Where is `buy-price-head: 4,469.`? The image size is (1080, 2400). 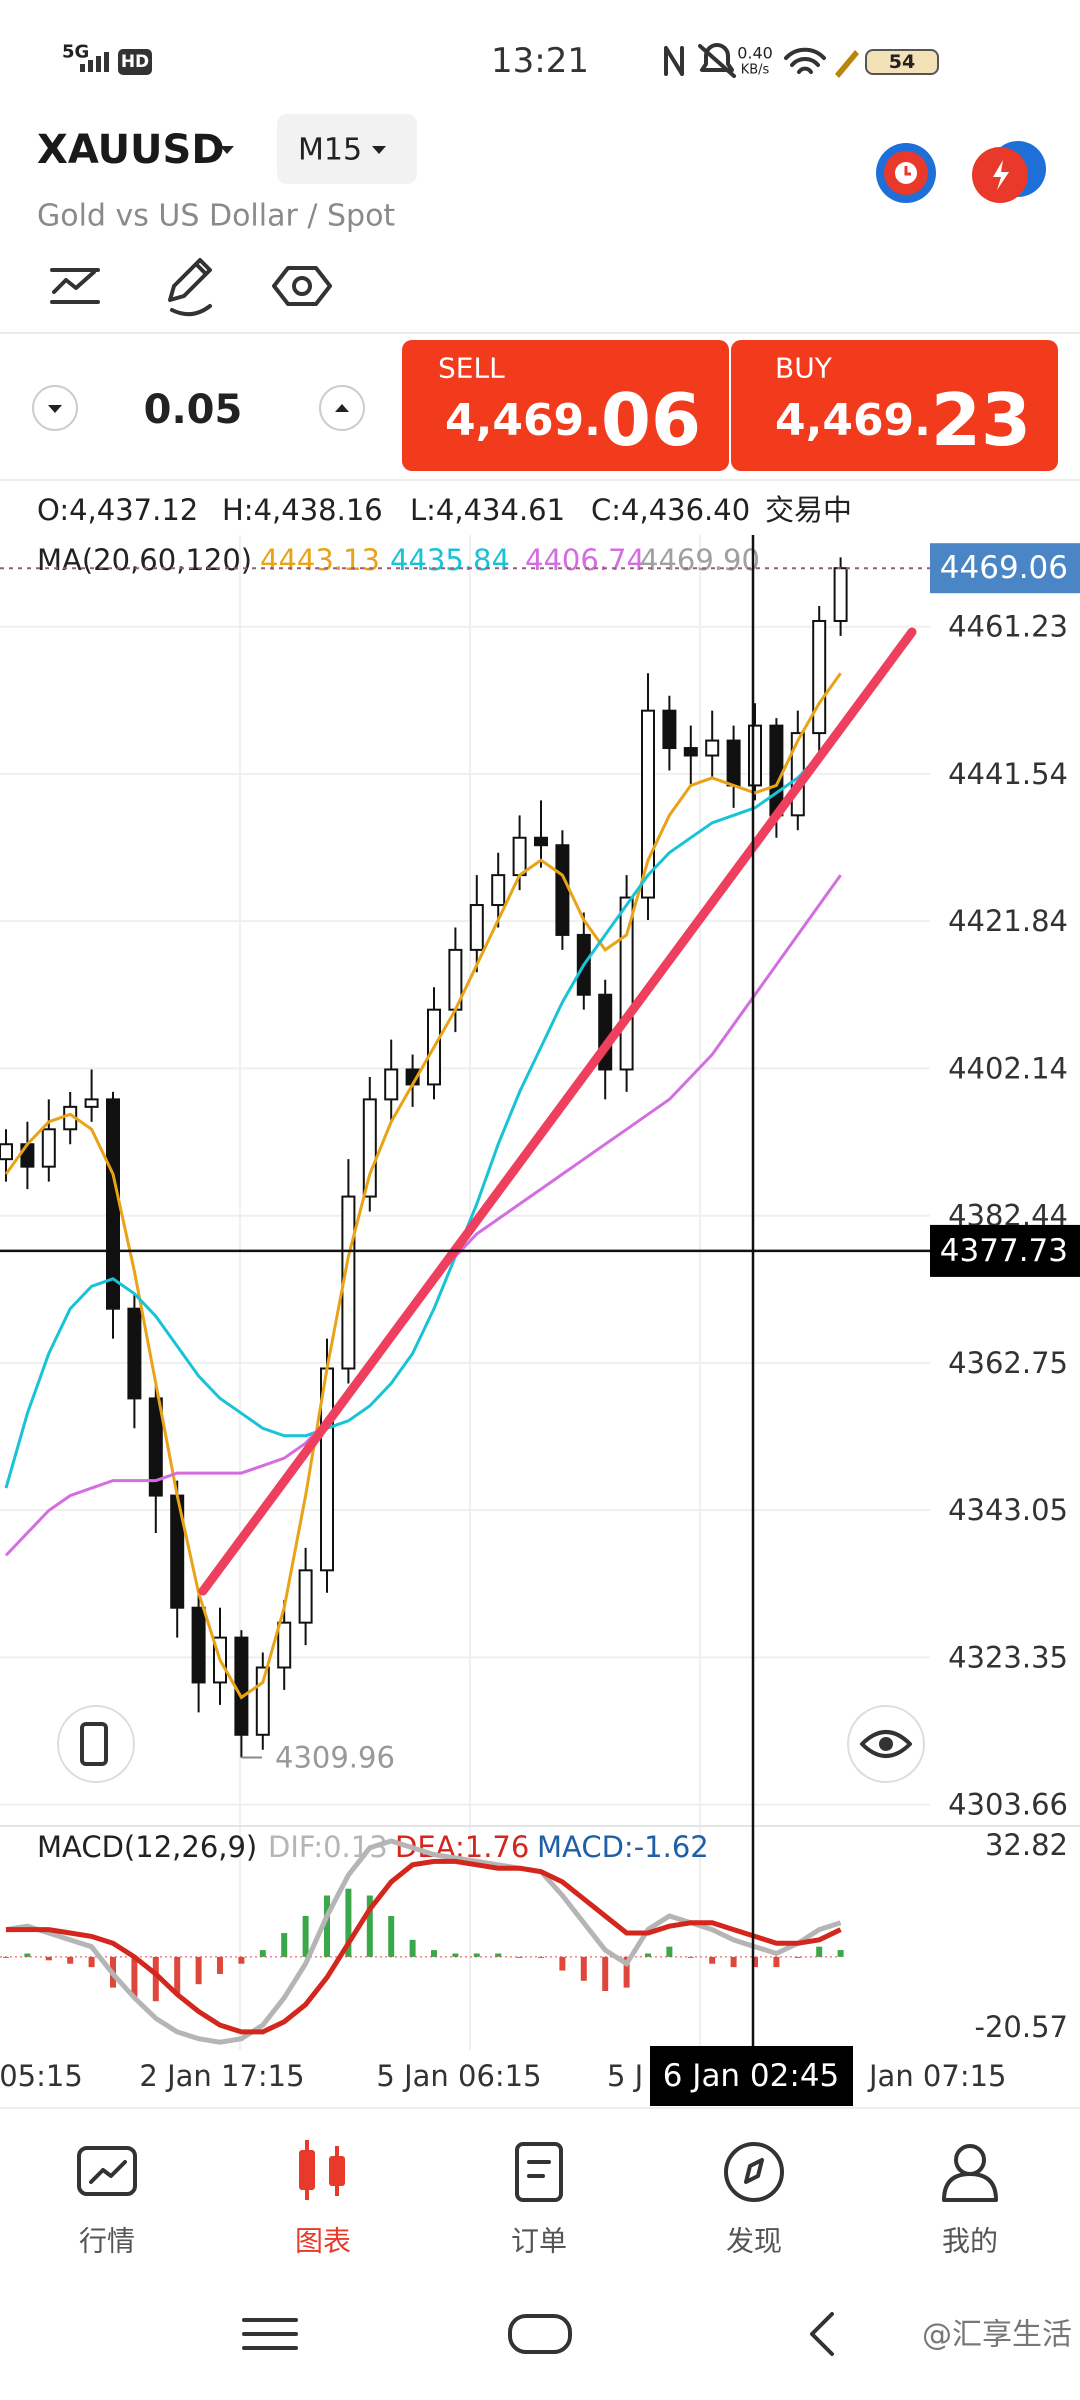
buy-price-head: 4,469. is located at coordinates (853, 420).